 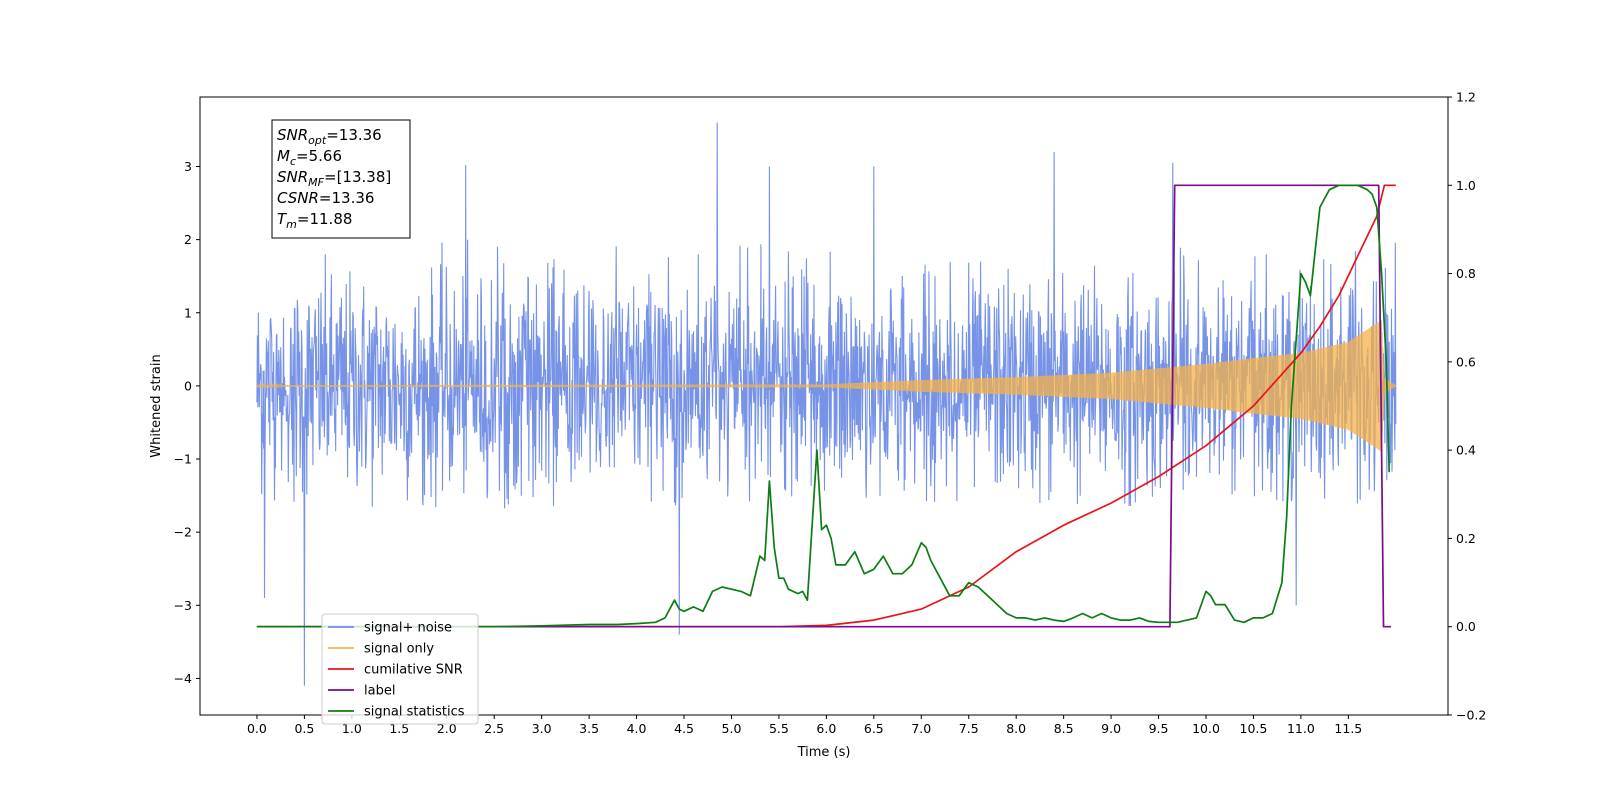 What do you see at coordinates (1016, 728) in the screenshot?
I see `x-tick-label: 8.0` at bounding box center [1016, 728].